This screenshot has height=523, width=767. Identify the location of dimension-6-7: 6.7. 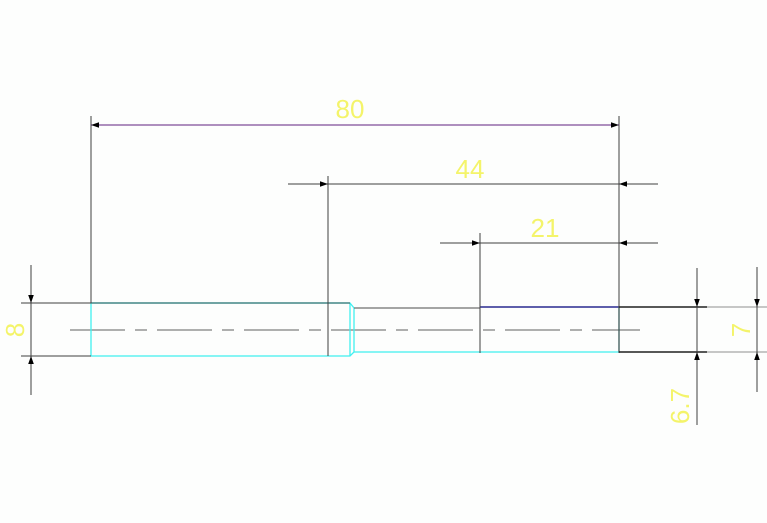
(682, 346).